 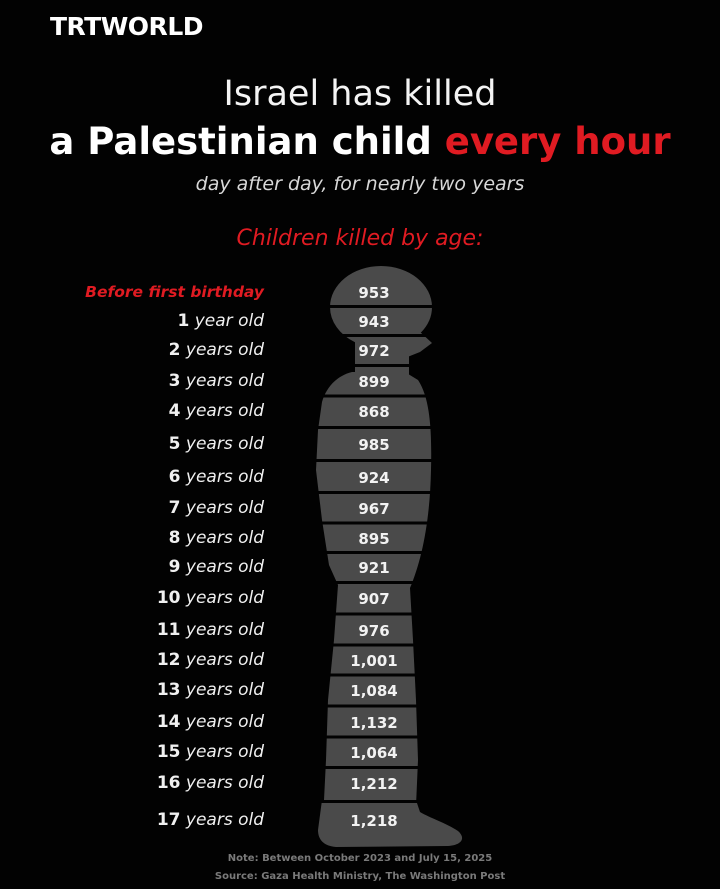 What do you see at coordinates (373, 445) in the screenshot?
I see `data-value-label: 985` at bounding box center [373, 445].